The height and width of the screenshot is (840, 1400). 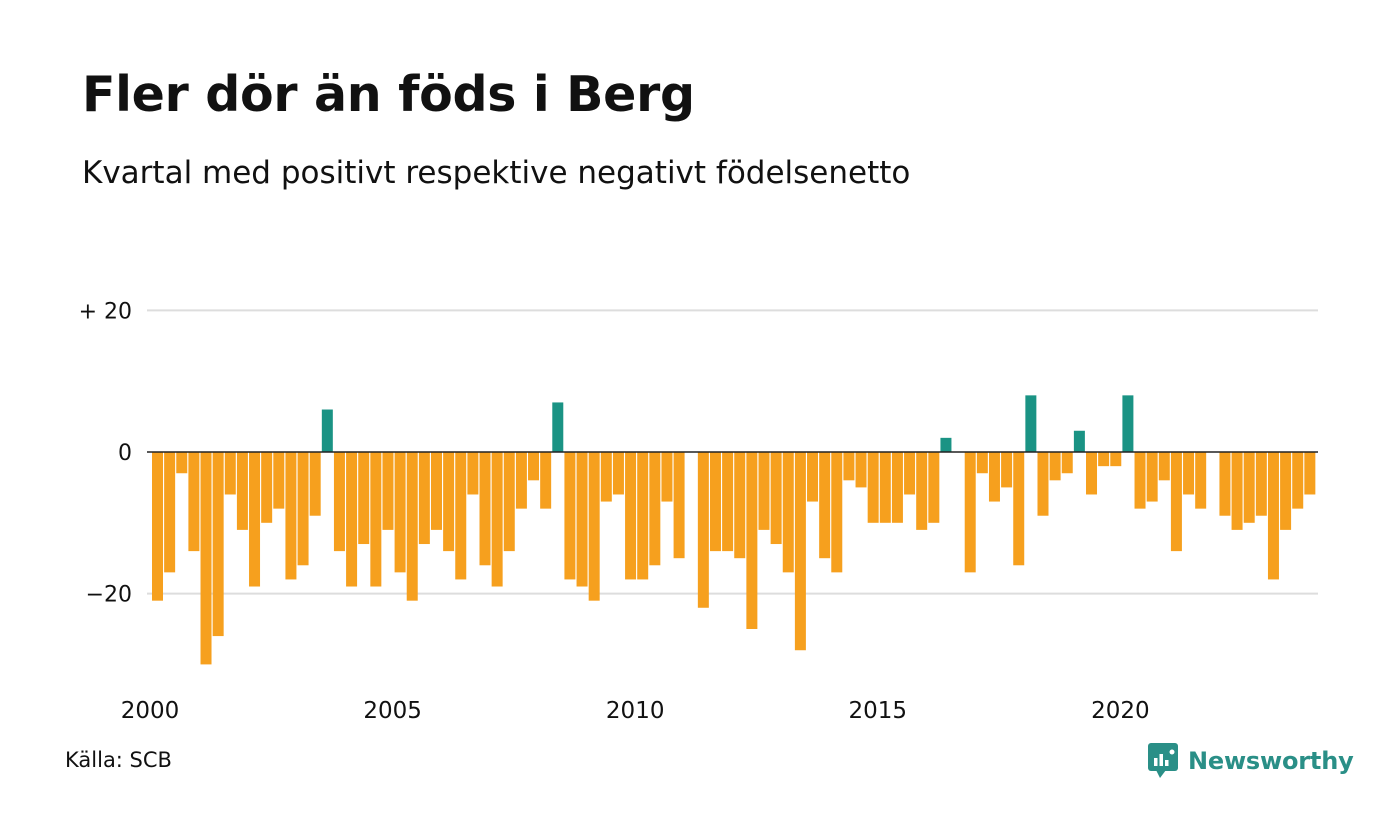 I want to click on y-tick-label: + 20, so click(x=105, y=311).